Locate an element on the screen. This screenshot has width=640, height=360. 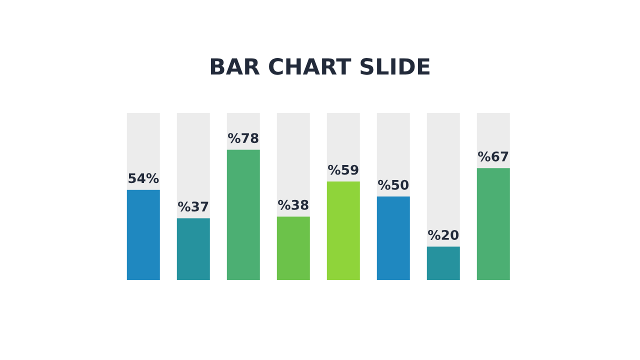
chart-title: BAR CHART SLIDE is located at coordinates (320, 66).